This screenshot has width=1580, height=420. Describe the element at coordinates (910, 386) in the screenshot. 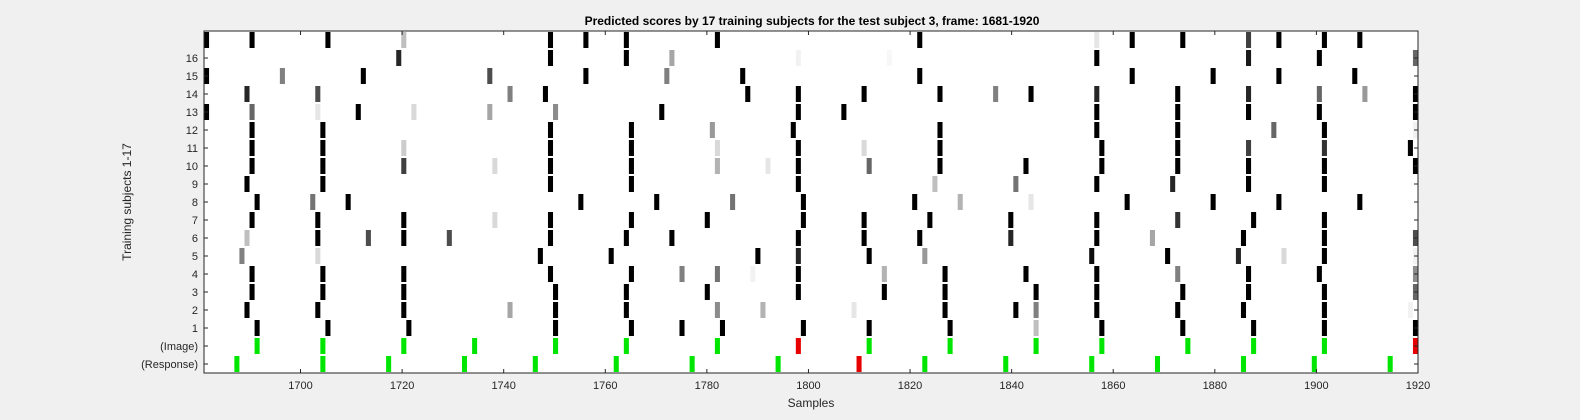

I see `x-tick-label: 1820` at that location.